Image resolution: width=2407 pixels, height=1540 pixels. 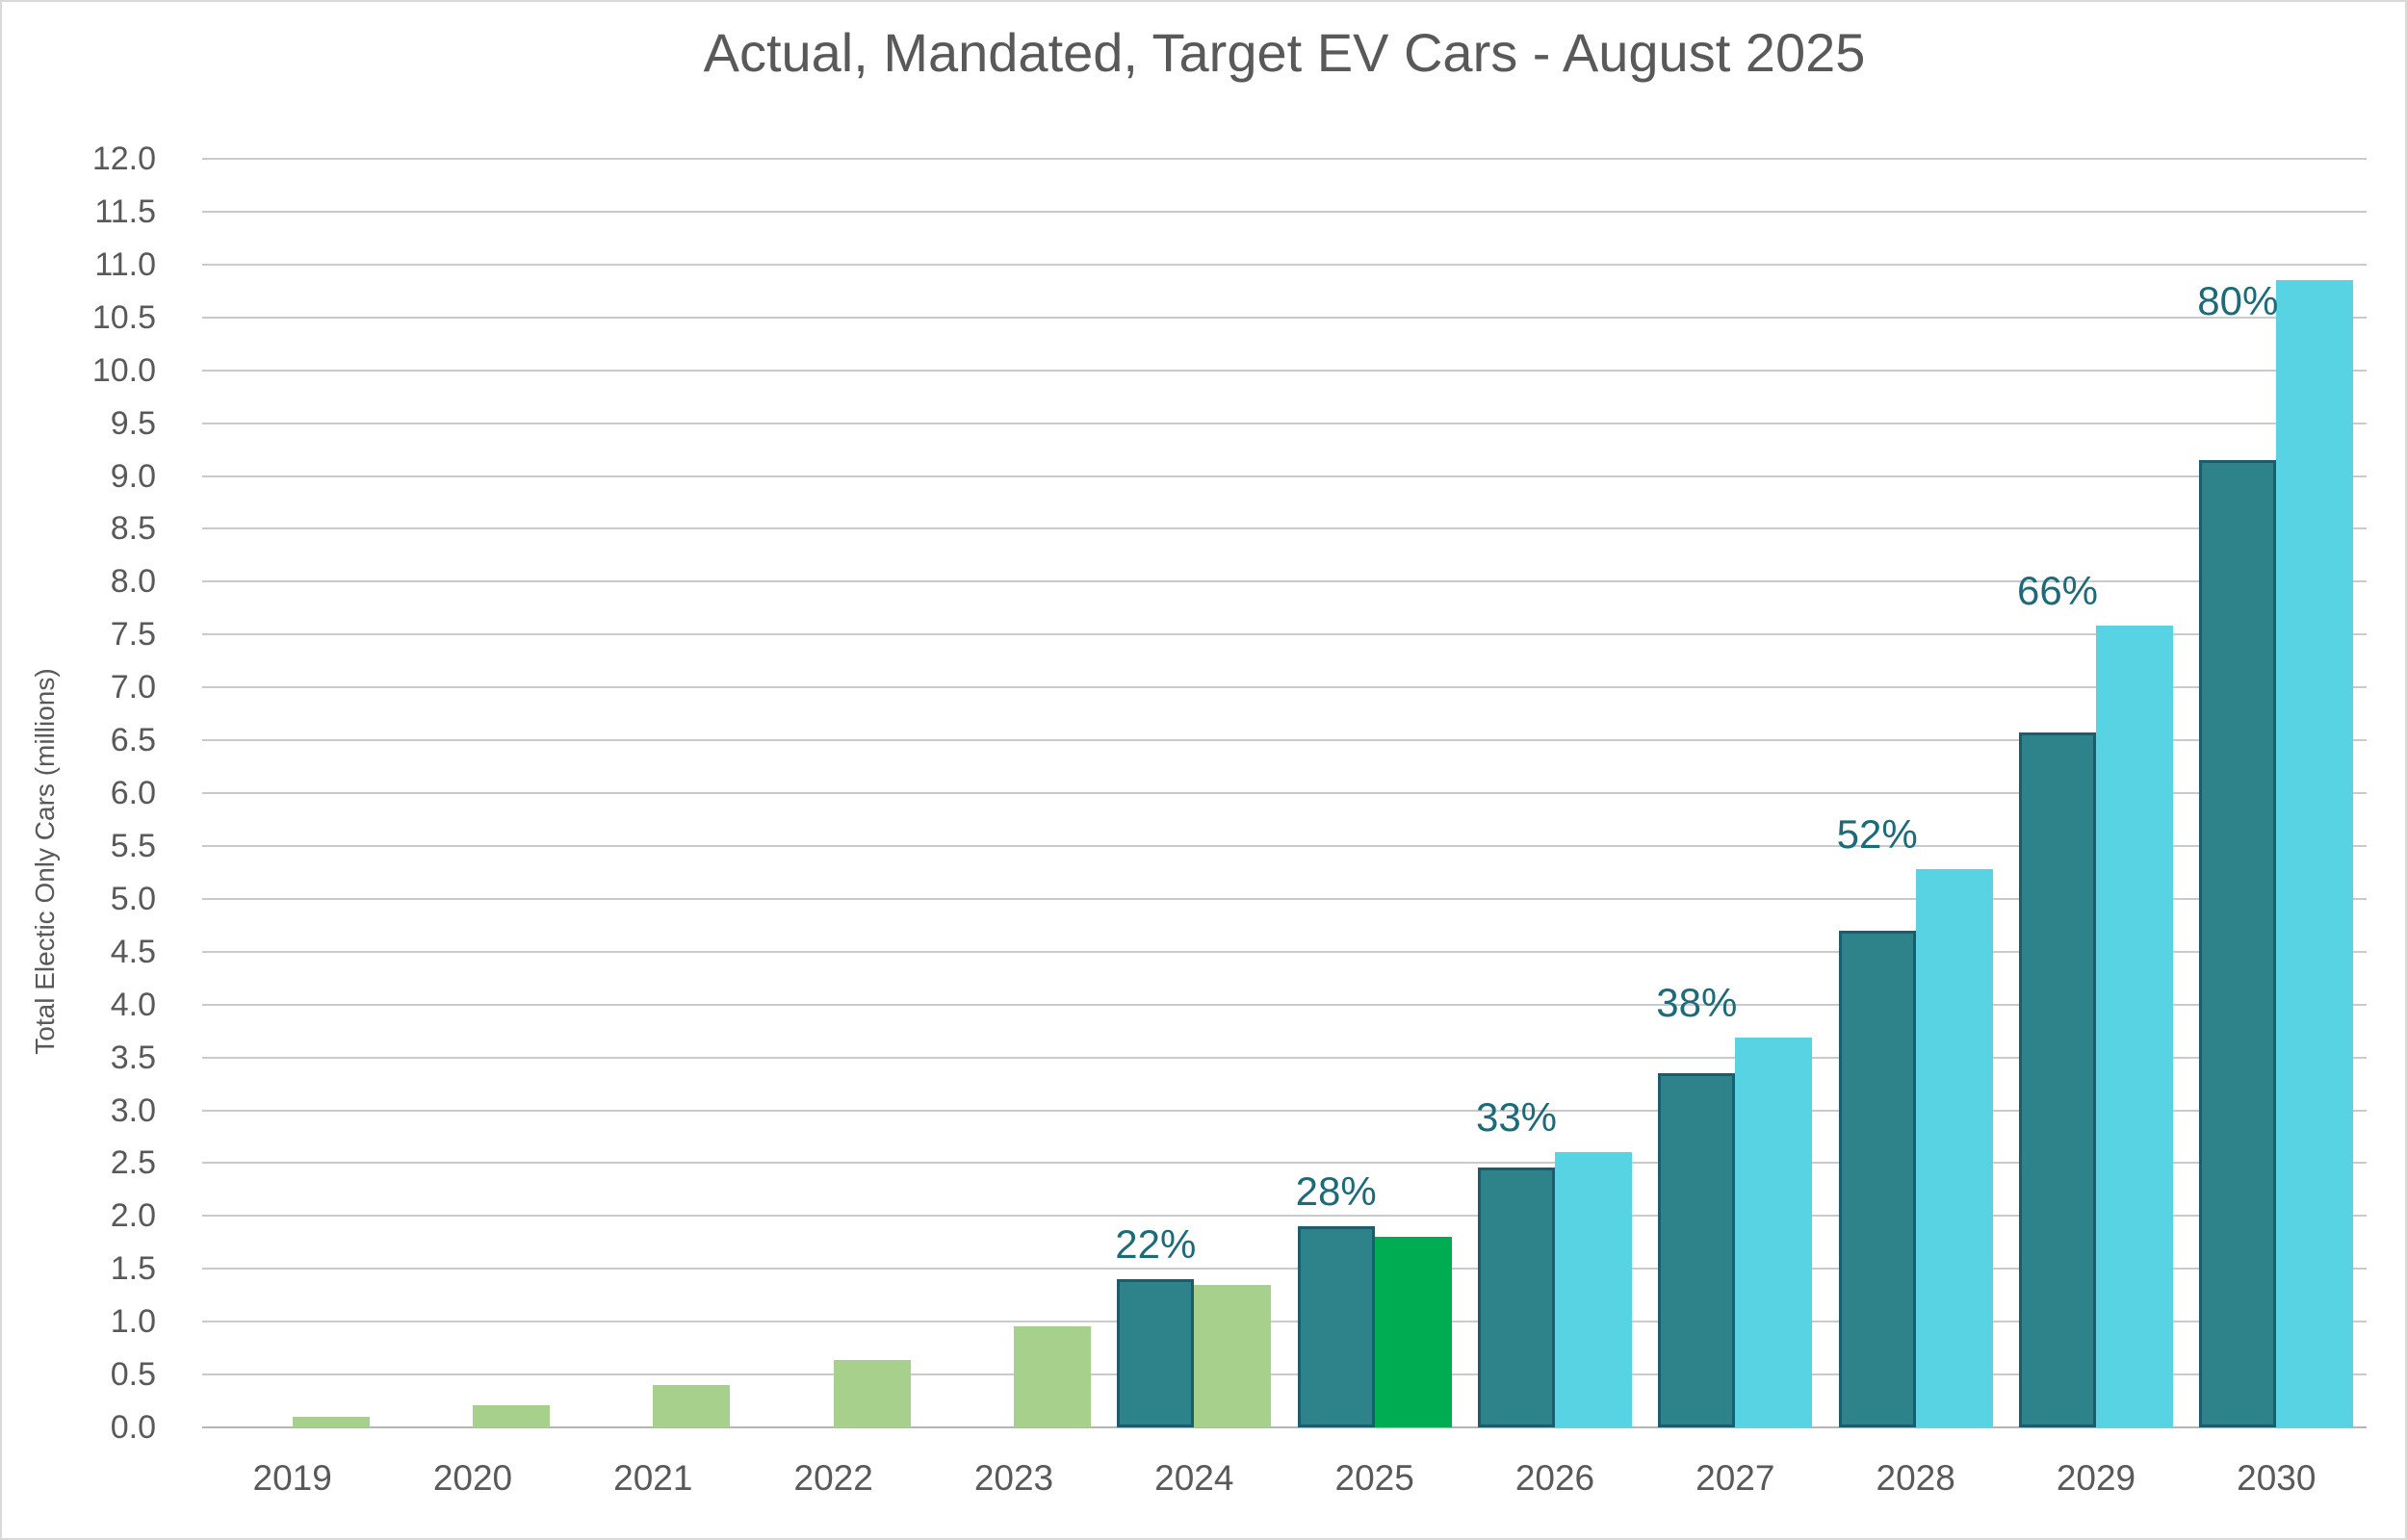 I want to click on pct-label-2025: 28%, so click(x=1336, y=1191).